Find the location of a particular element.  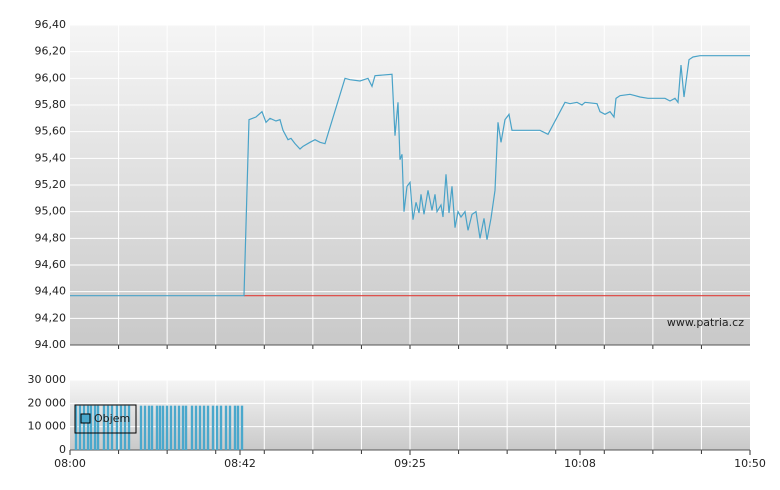

x-tick-label: 08:42 is located at coordinates (240, 463).